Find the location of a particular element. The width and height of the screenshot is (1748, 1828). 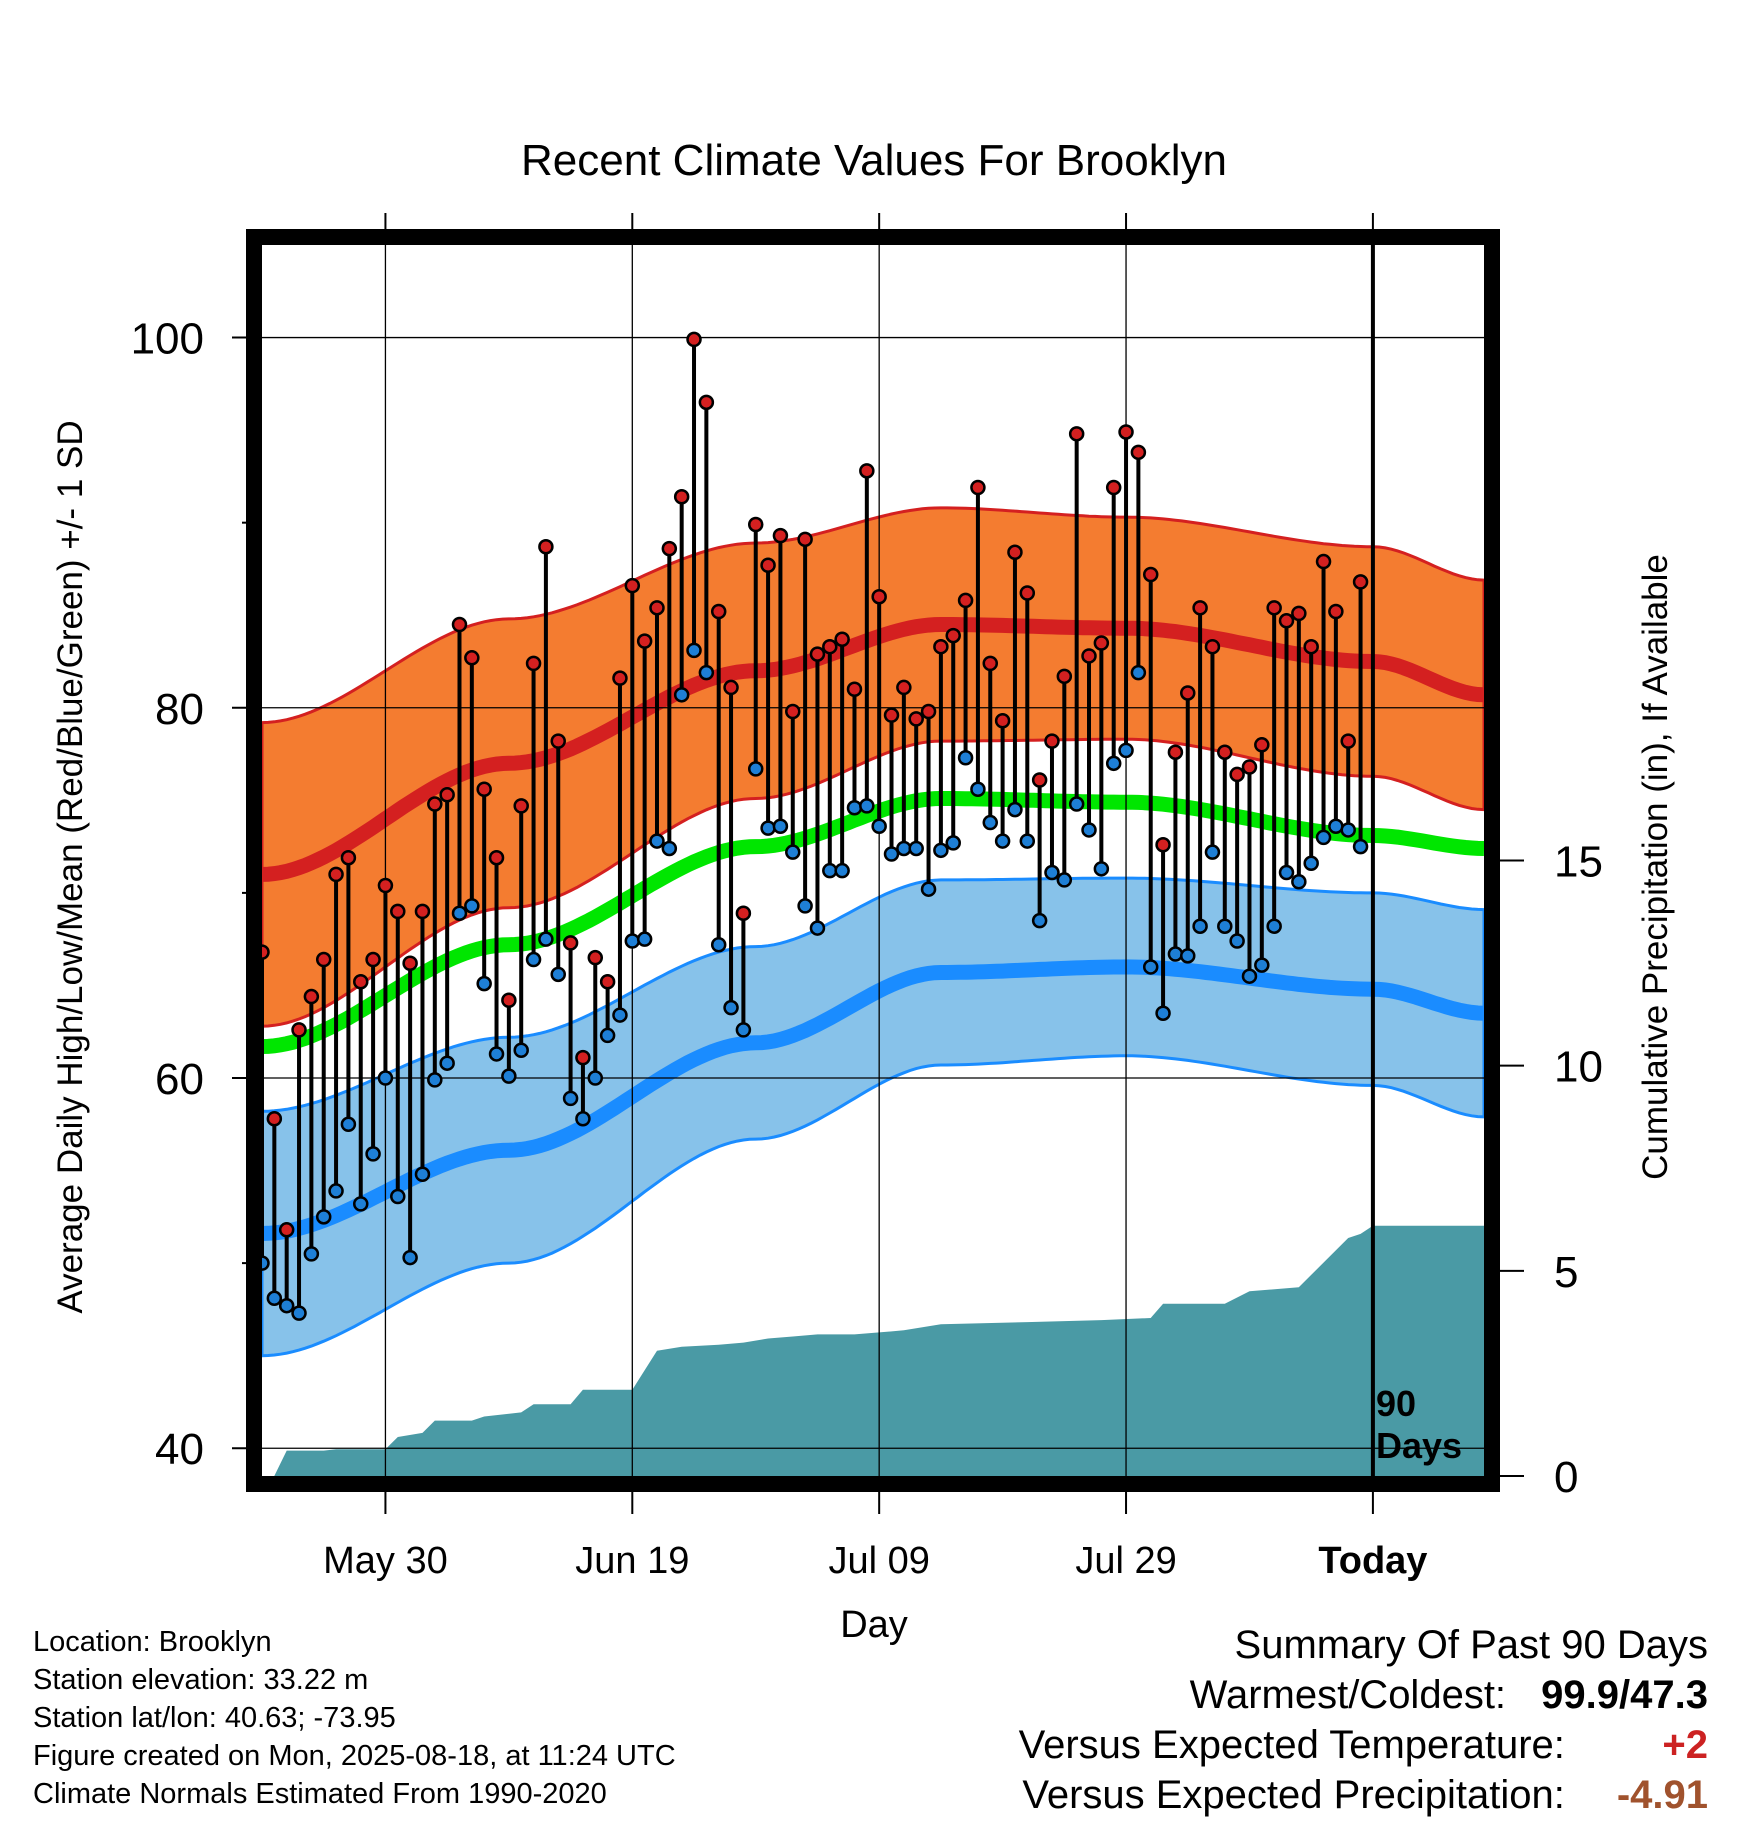

x-tick-label: Jul 09 is located at coordinates (878, 1561).